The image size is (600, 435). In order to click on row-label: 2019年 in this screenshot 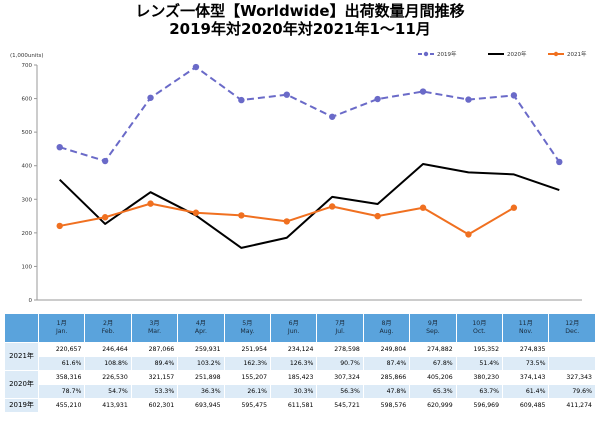, I will do `click(21, 405)`.